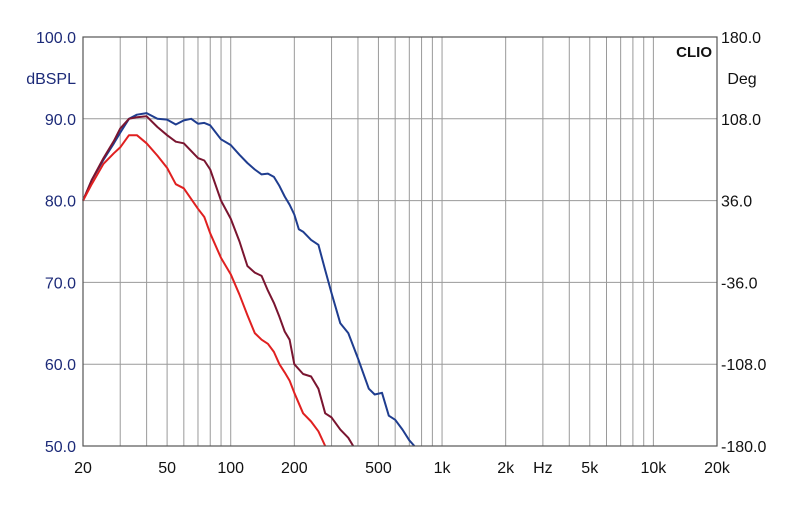 The image size is (800, 506). I want to click on x-tick-label: 20, so click(83, 468).